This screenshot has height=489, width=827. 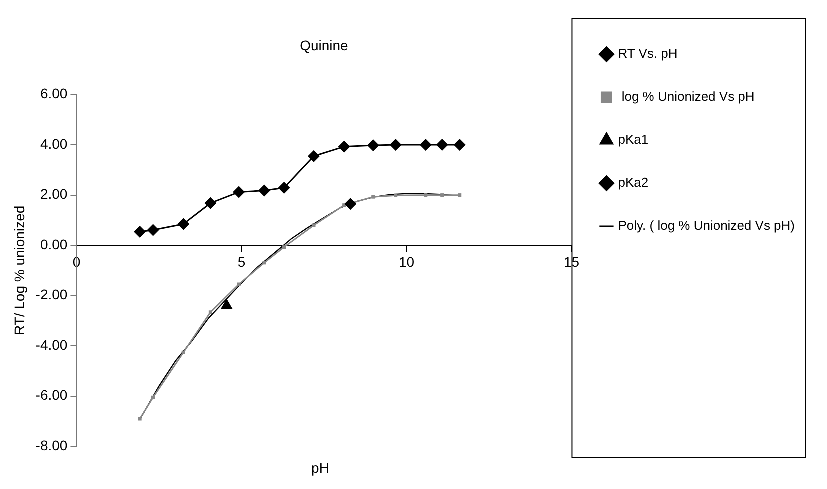 I want to click on legend-label: pKa1, so click(x=633, y=140).